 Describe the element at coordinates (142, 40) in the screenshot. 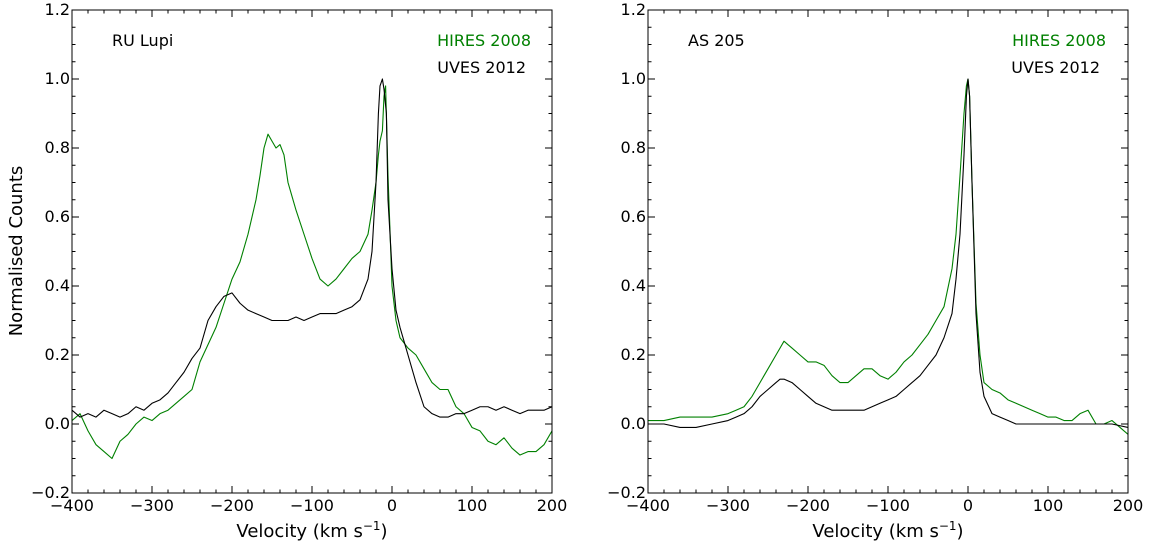

I see `star-label-ru-lupi: RU Lupi` at that location.